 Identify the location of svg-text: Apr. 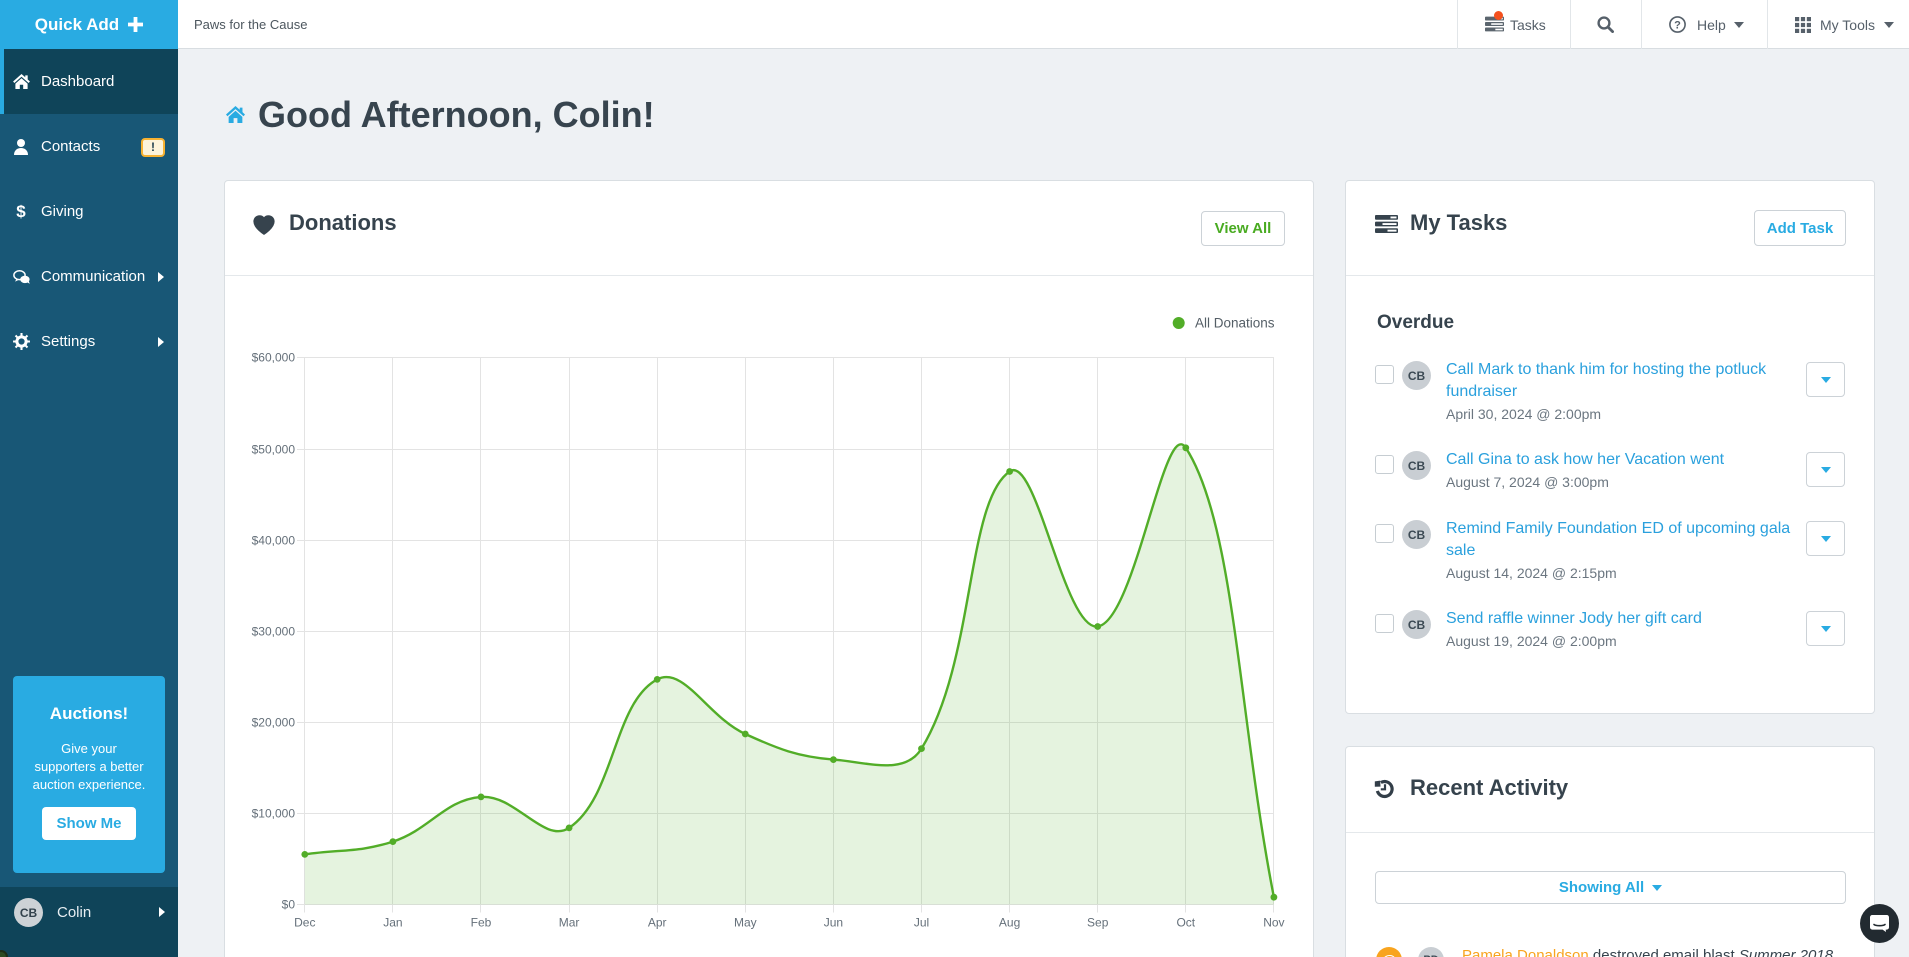
(657, 923).